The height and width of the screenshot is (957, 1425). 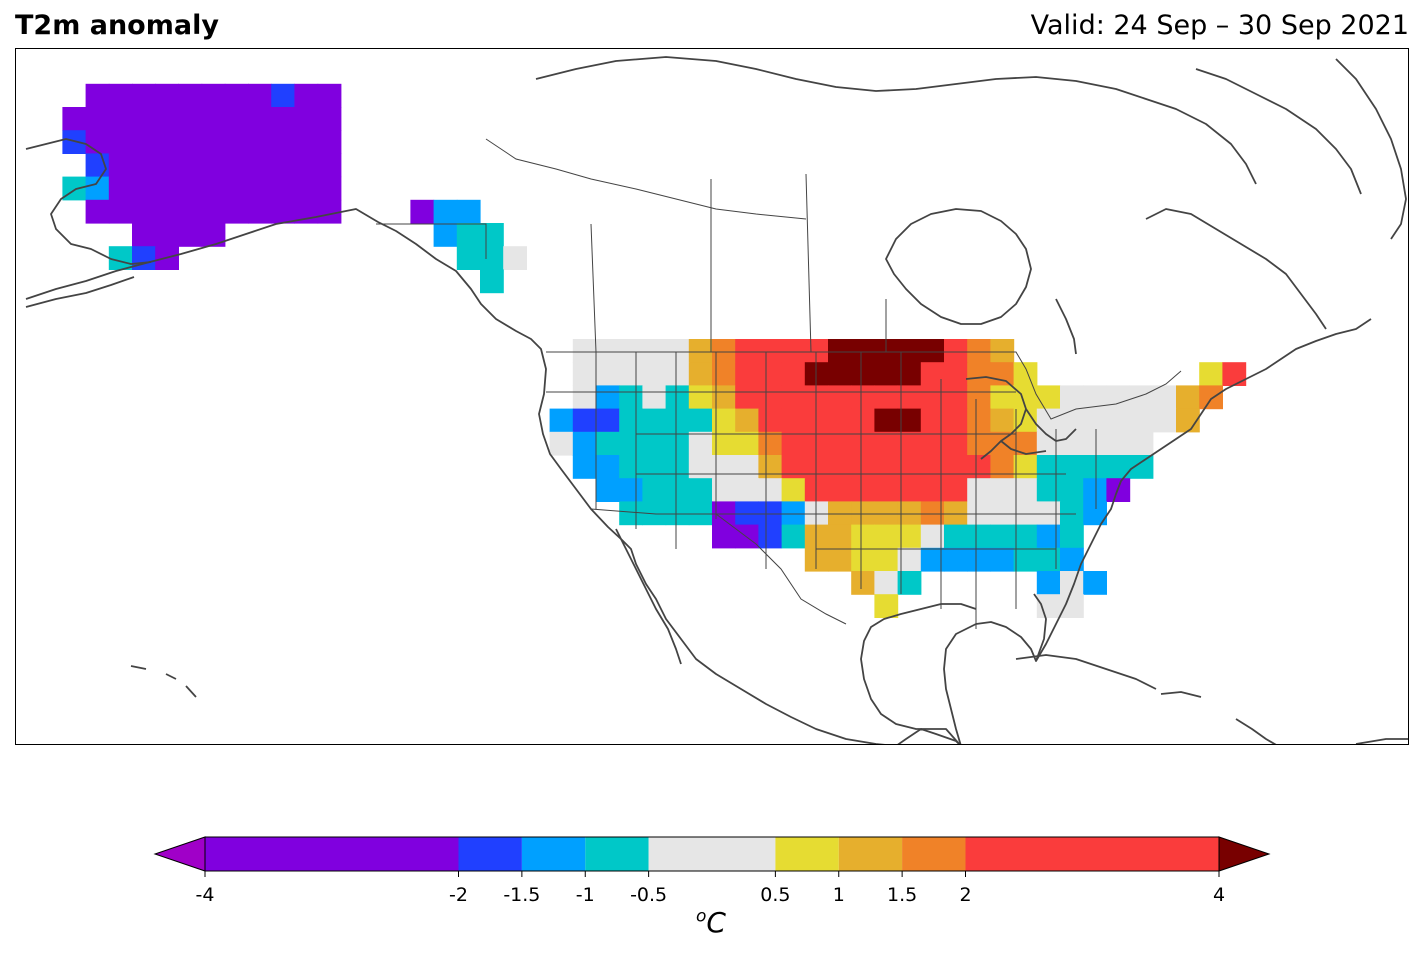 I want to click on colorbar-tick-label: 0.5, so click(x=775, y=895).